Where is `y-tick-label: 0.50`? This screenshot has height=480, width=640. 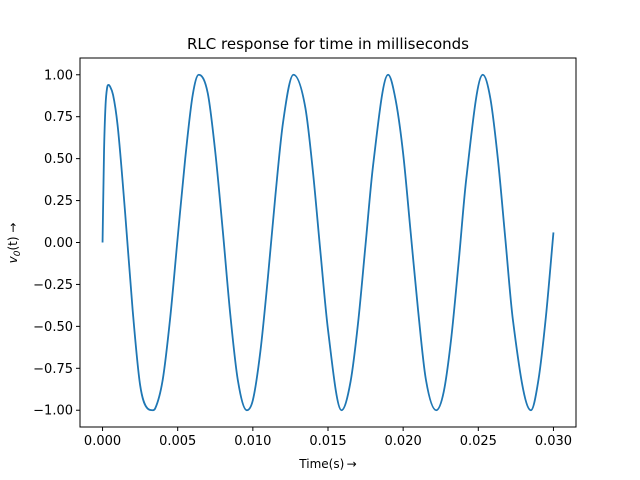 y-tick-label: 0.50 is located at coordinates (58, 159).